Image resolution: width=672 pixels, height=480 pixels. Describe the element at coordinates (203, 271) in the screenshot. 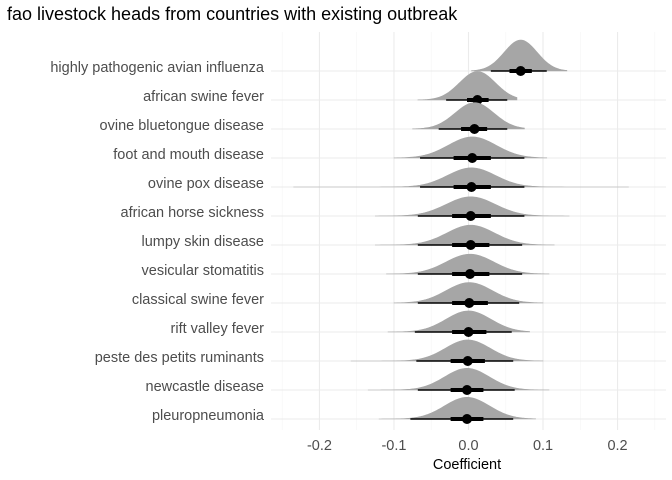

I see `category-label: vesicular stomatitis` at that location.